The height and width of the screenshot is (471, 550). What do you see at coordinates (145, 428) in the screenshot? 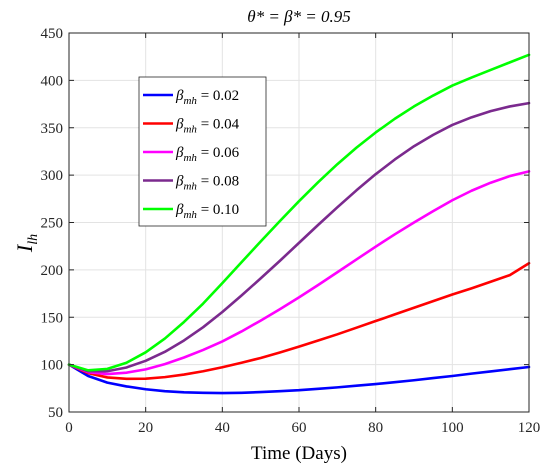
I see `x-tick-label: 20` at bounding box center [145, 428].